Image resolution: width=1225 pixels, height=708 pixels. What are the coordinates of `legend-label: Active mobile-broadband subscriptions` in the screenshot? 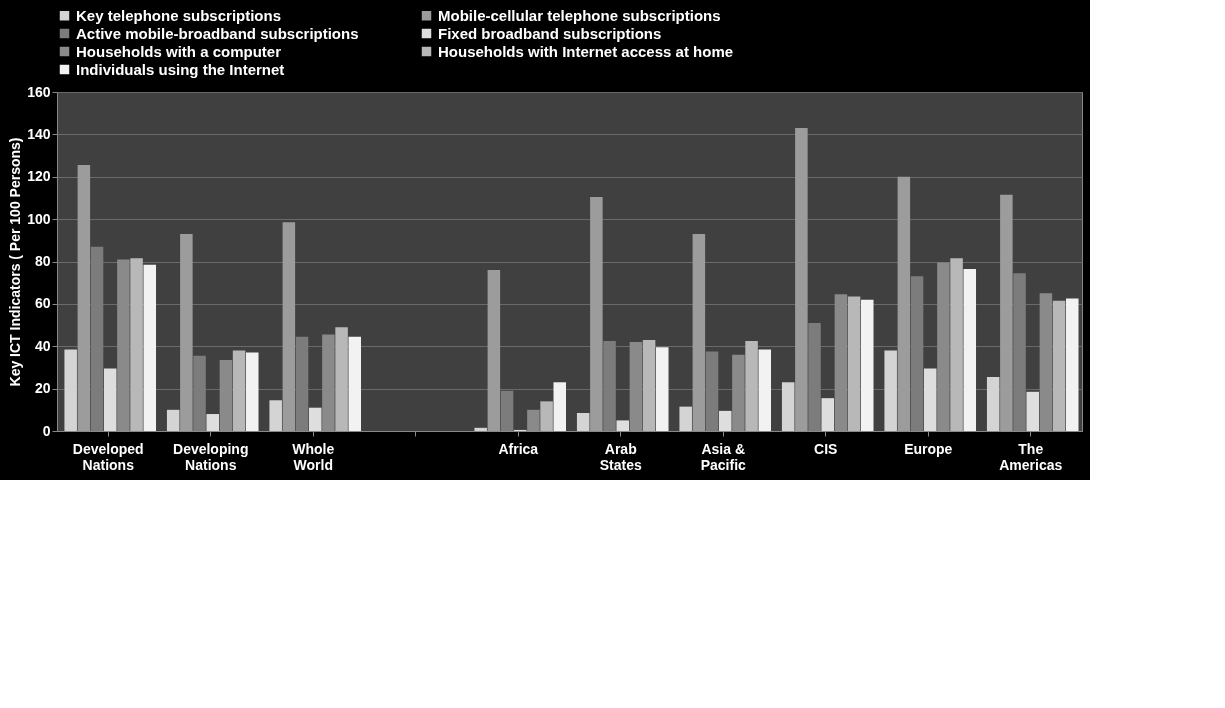 It's located at (217, 33).